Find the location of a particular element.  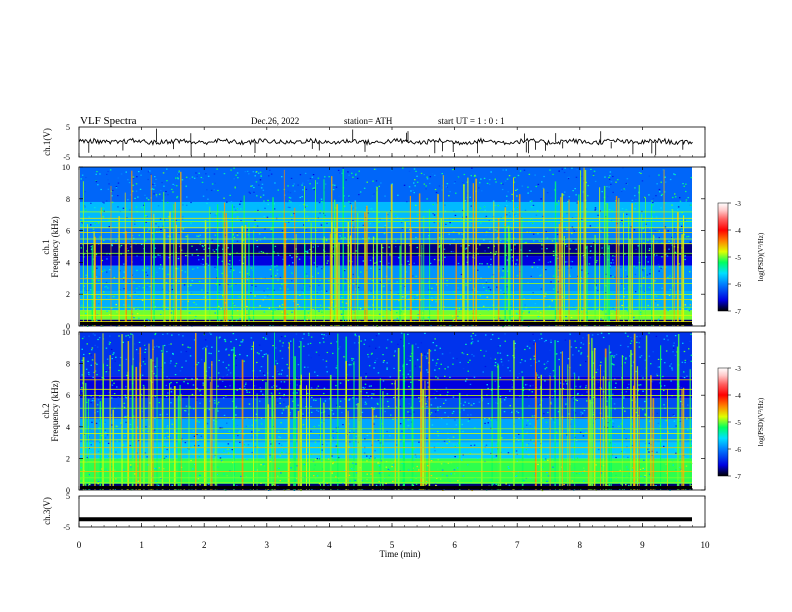

x-tick-label: 1 is located at coordinates (141, 545).